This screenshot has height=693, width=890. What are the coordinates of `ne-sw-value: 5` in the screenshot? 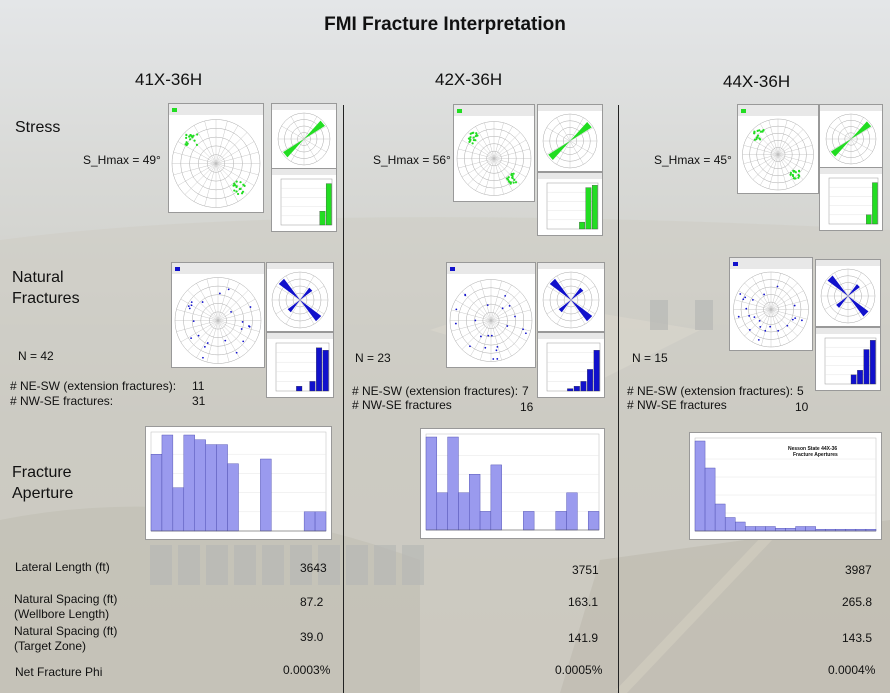 It's located at (800, 391).